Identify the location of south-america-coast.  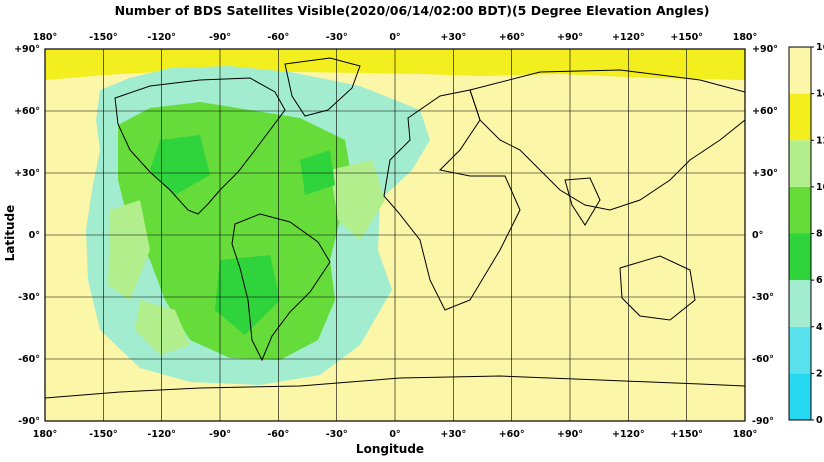
(281, 287).